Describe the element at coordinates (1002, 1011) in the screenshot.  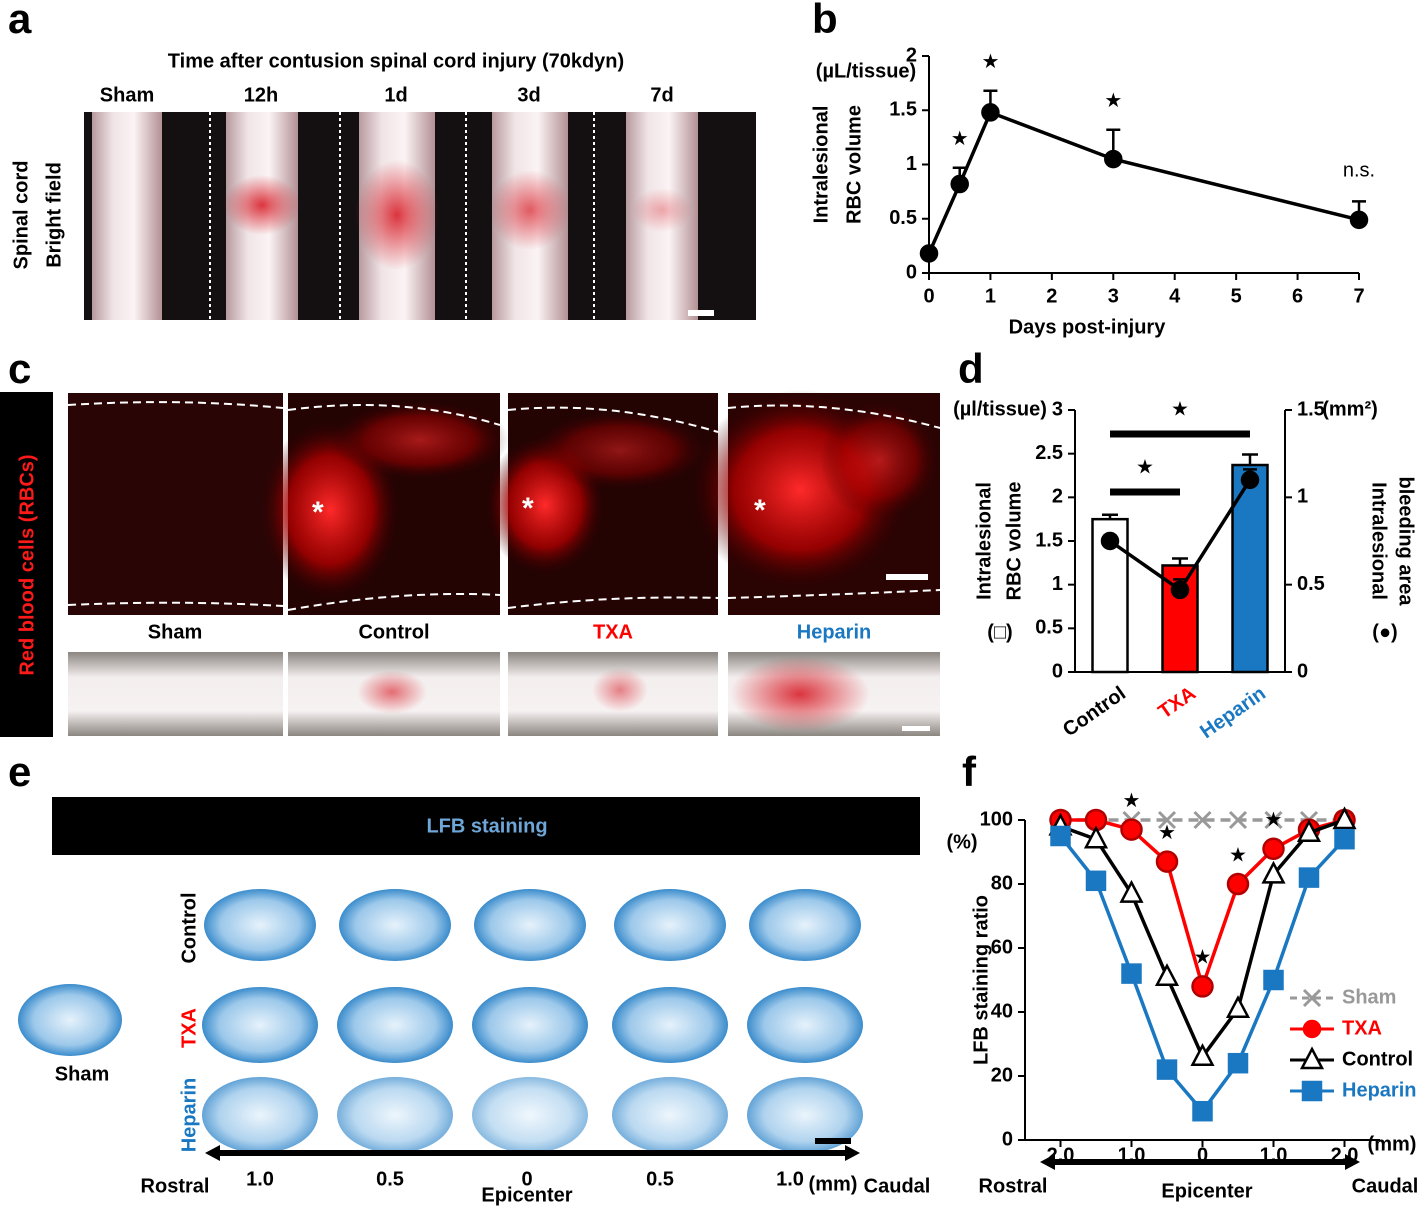
I see `y-tick-label: 40` at that location.